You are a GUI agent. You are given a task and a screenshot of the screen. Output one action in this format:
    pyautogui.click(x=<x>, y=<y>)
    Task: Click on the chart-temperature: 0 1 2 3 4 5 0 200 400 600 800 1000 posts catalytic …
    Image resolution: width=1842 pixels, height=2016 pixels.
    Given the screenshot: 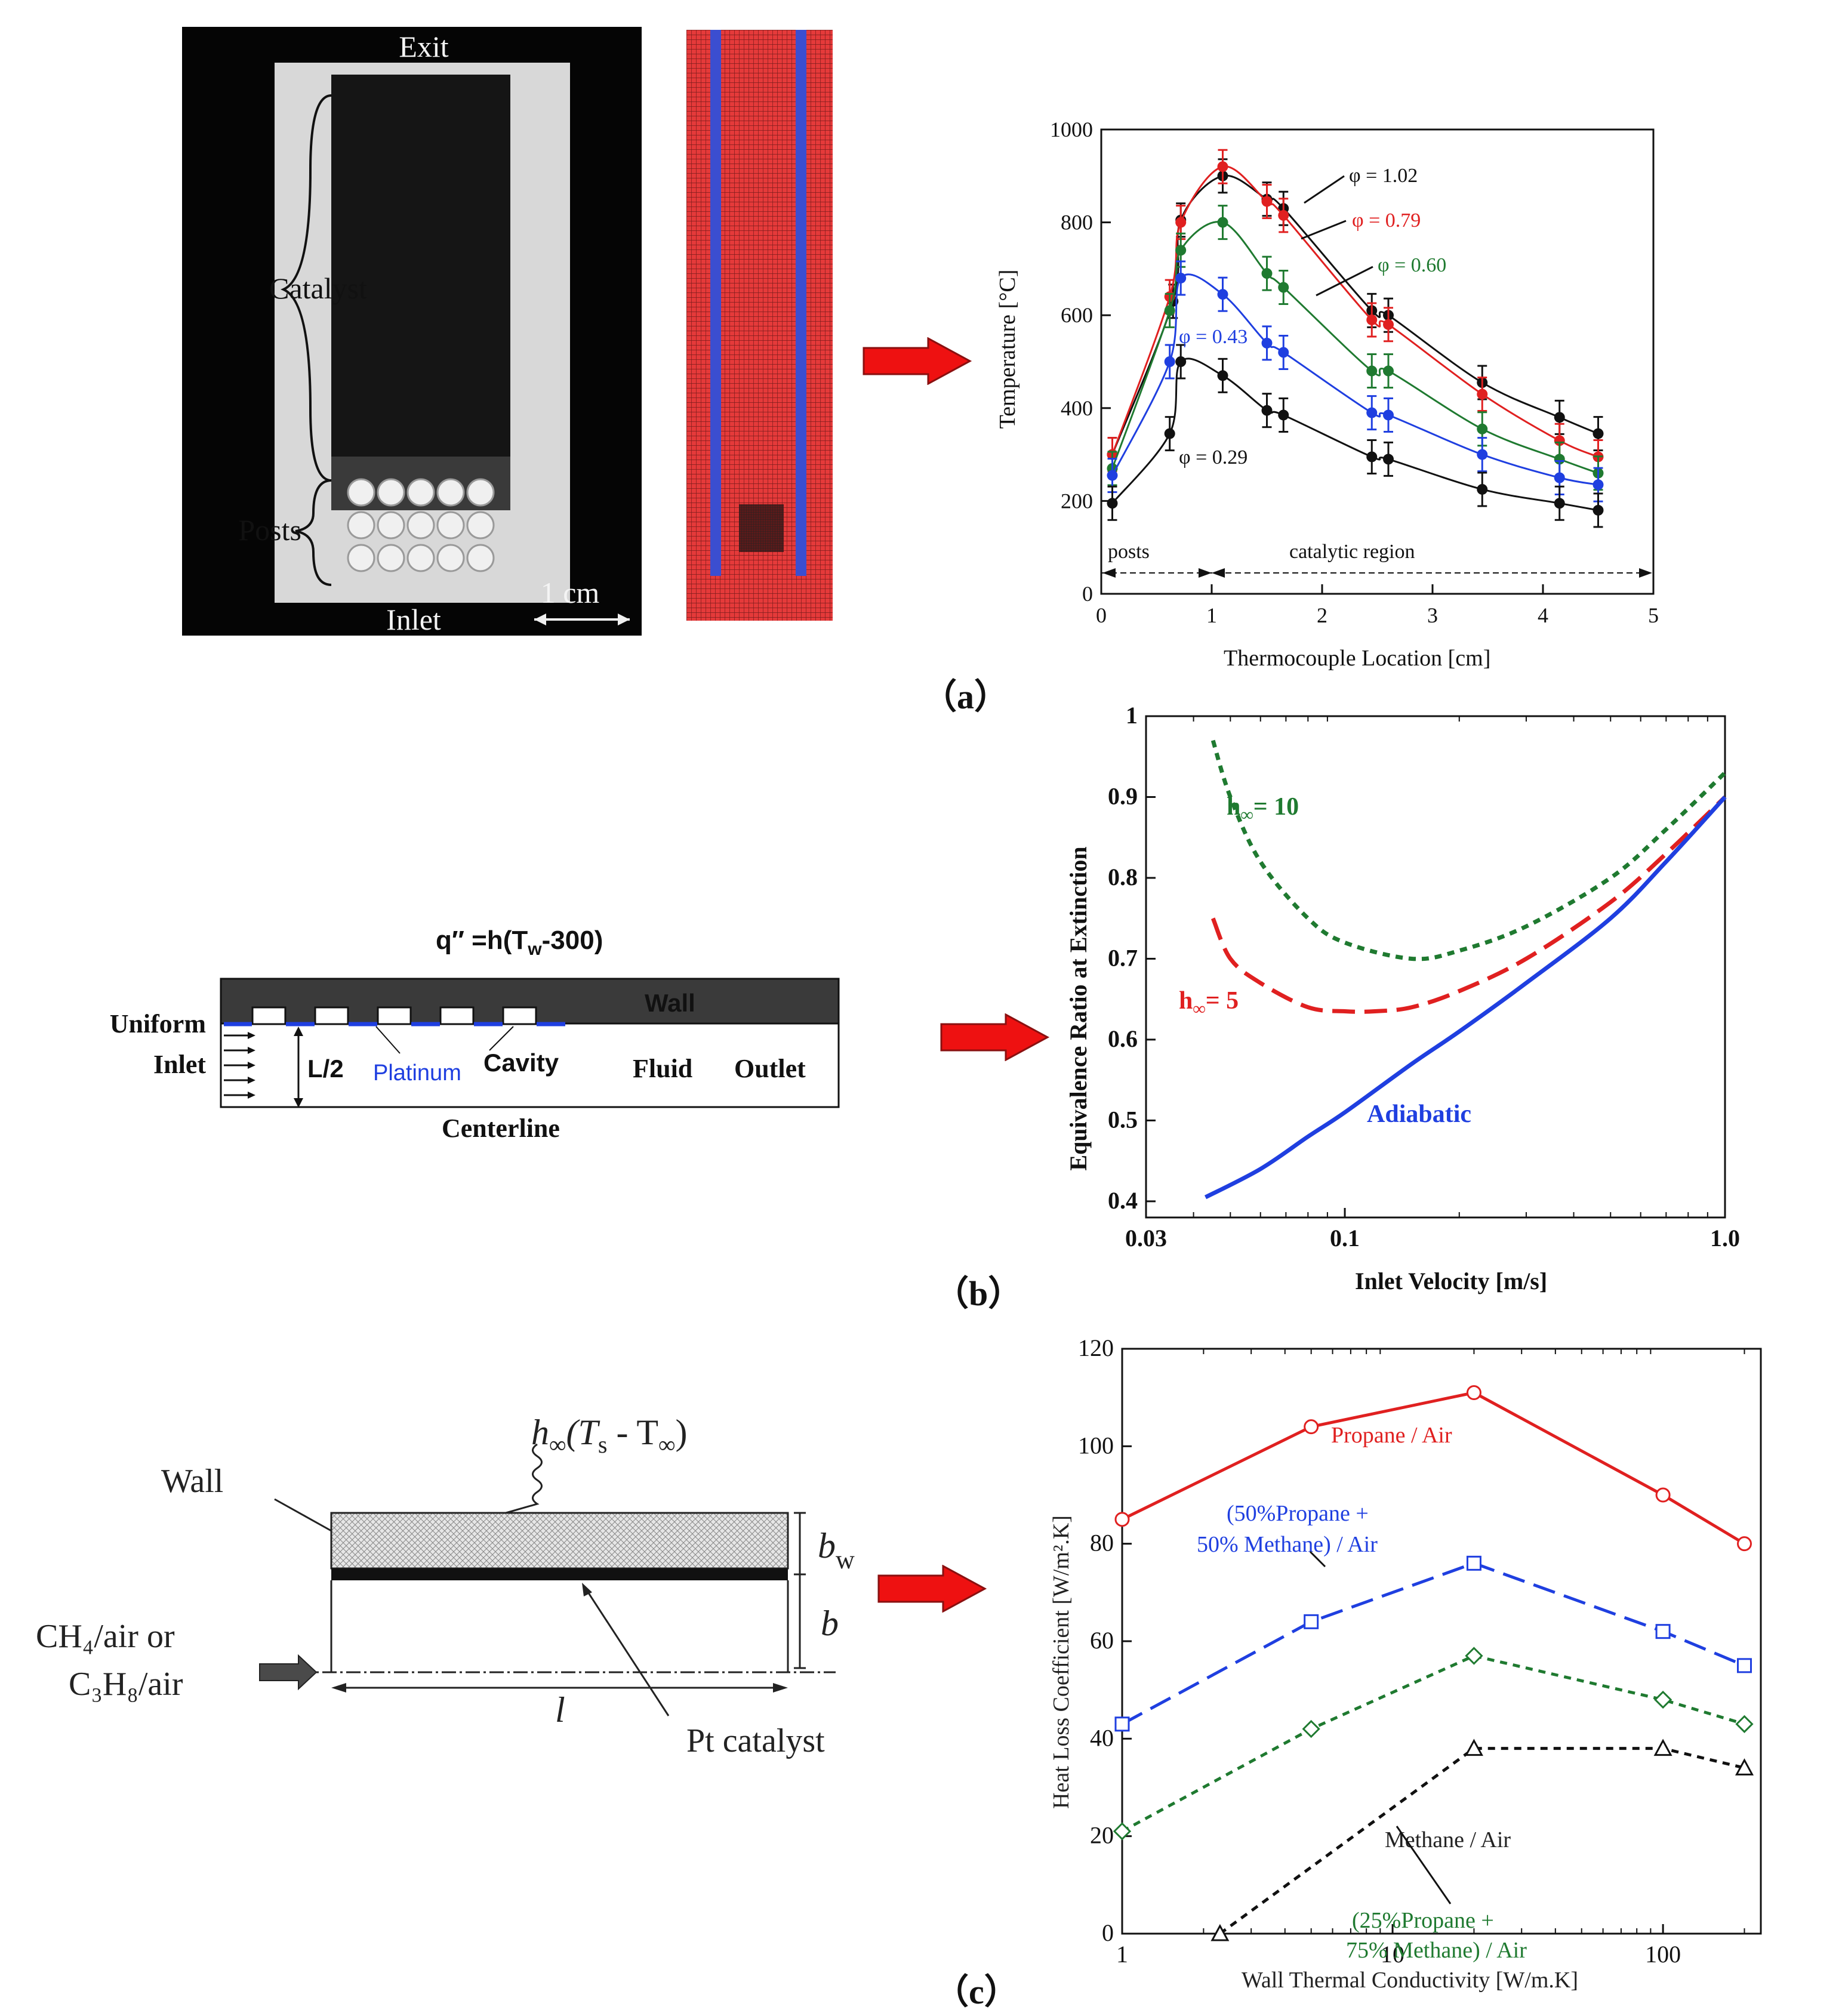 What is the action you would take?
    pyautogui.click(x=1327, y=394)
    